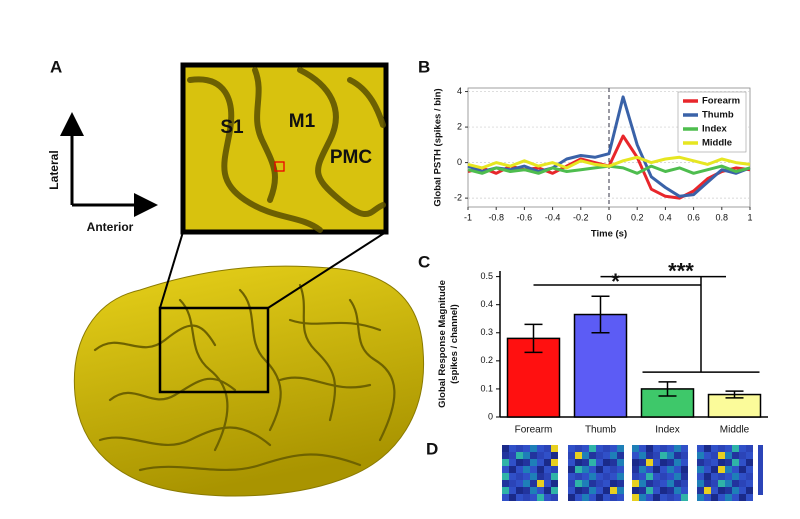 The width and height of the screenshot is (800, 519). What do you see at coordinates (533, 338) in the screenshot?
I see `error-bar` at bounding box center [533, 338].